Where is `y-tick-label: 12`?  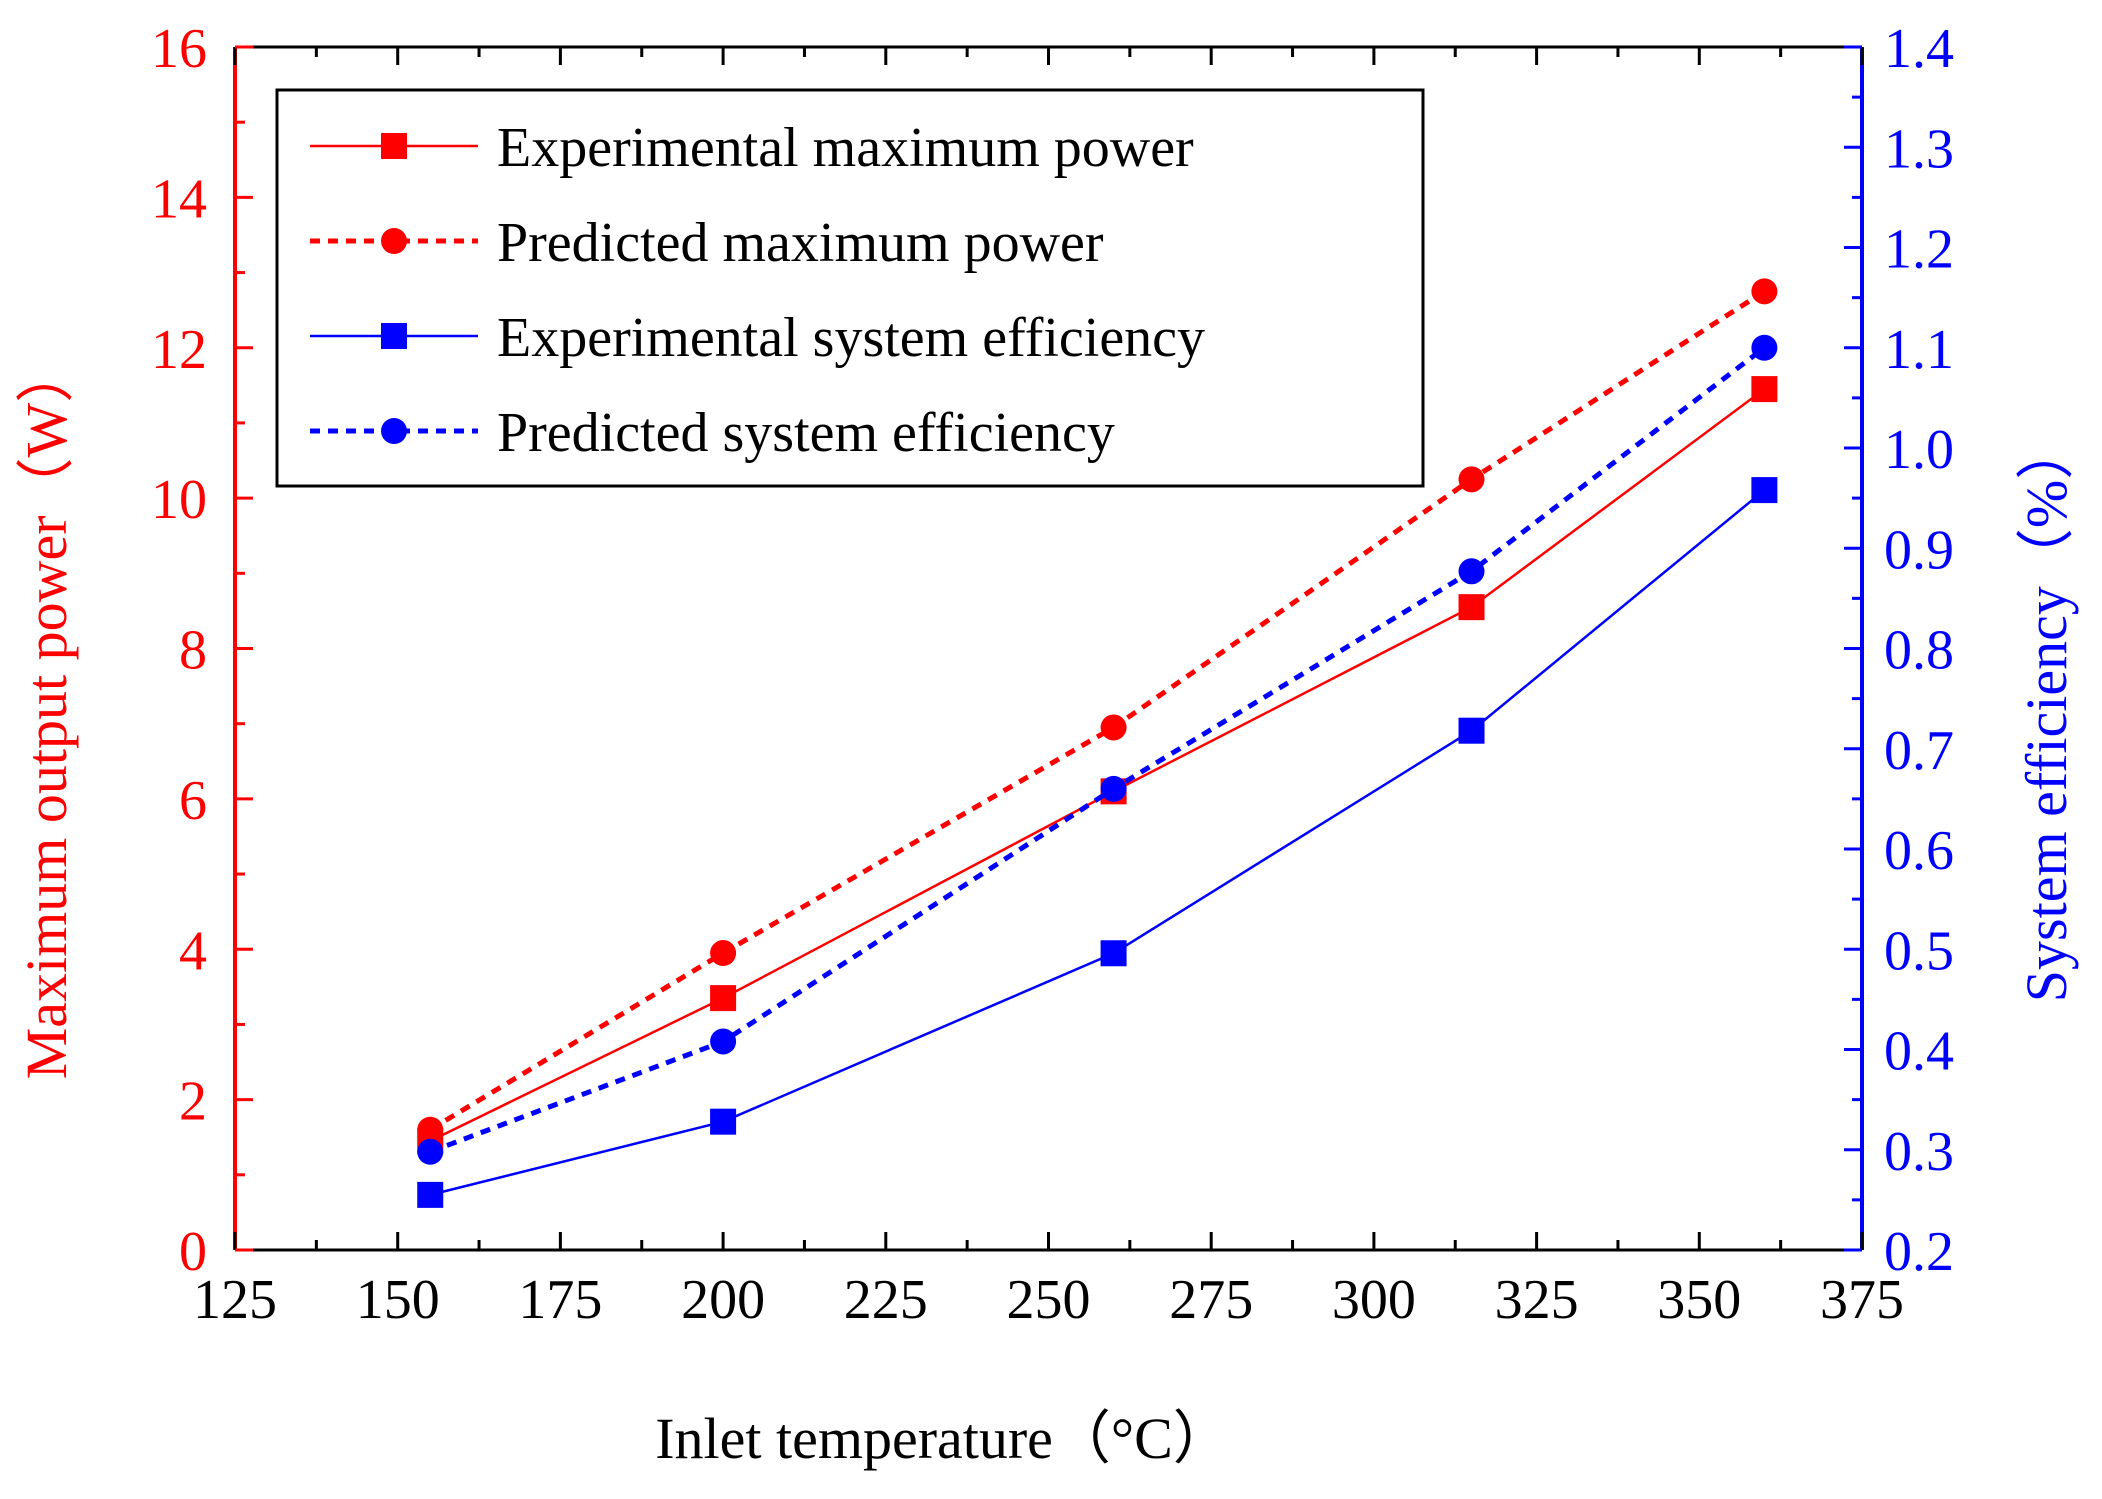 y-tick-label: 12 is located at coordinates (179, 350).